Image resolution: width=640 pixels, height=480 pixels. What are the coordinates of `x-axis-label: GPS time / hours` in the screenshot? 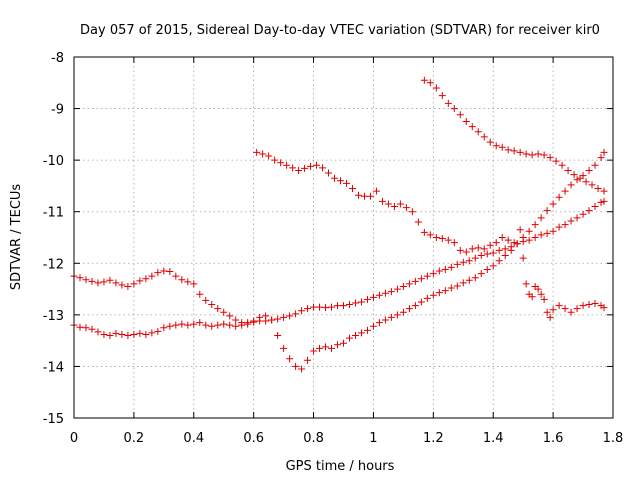 It's located at (340, 466).